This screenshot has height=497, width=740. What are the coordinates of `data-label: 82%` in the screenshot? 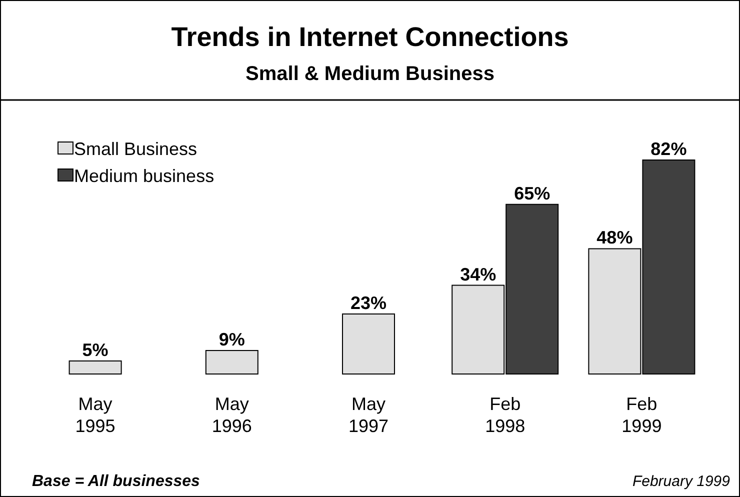 It's located at (668, 149).